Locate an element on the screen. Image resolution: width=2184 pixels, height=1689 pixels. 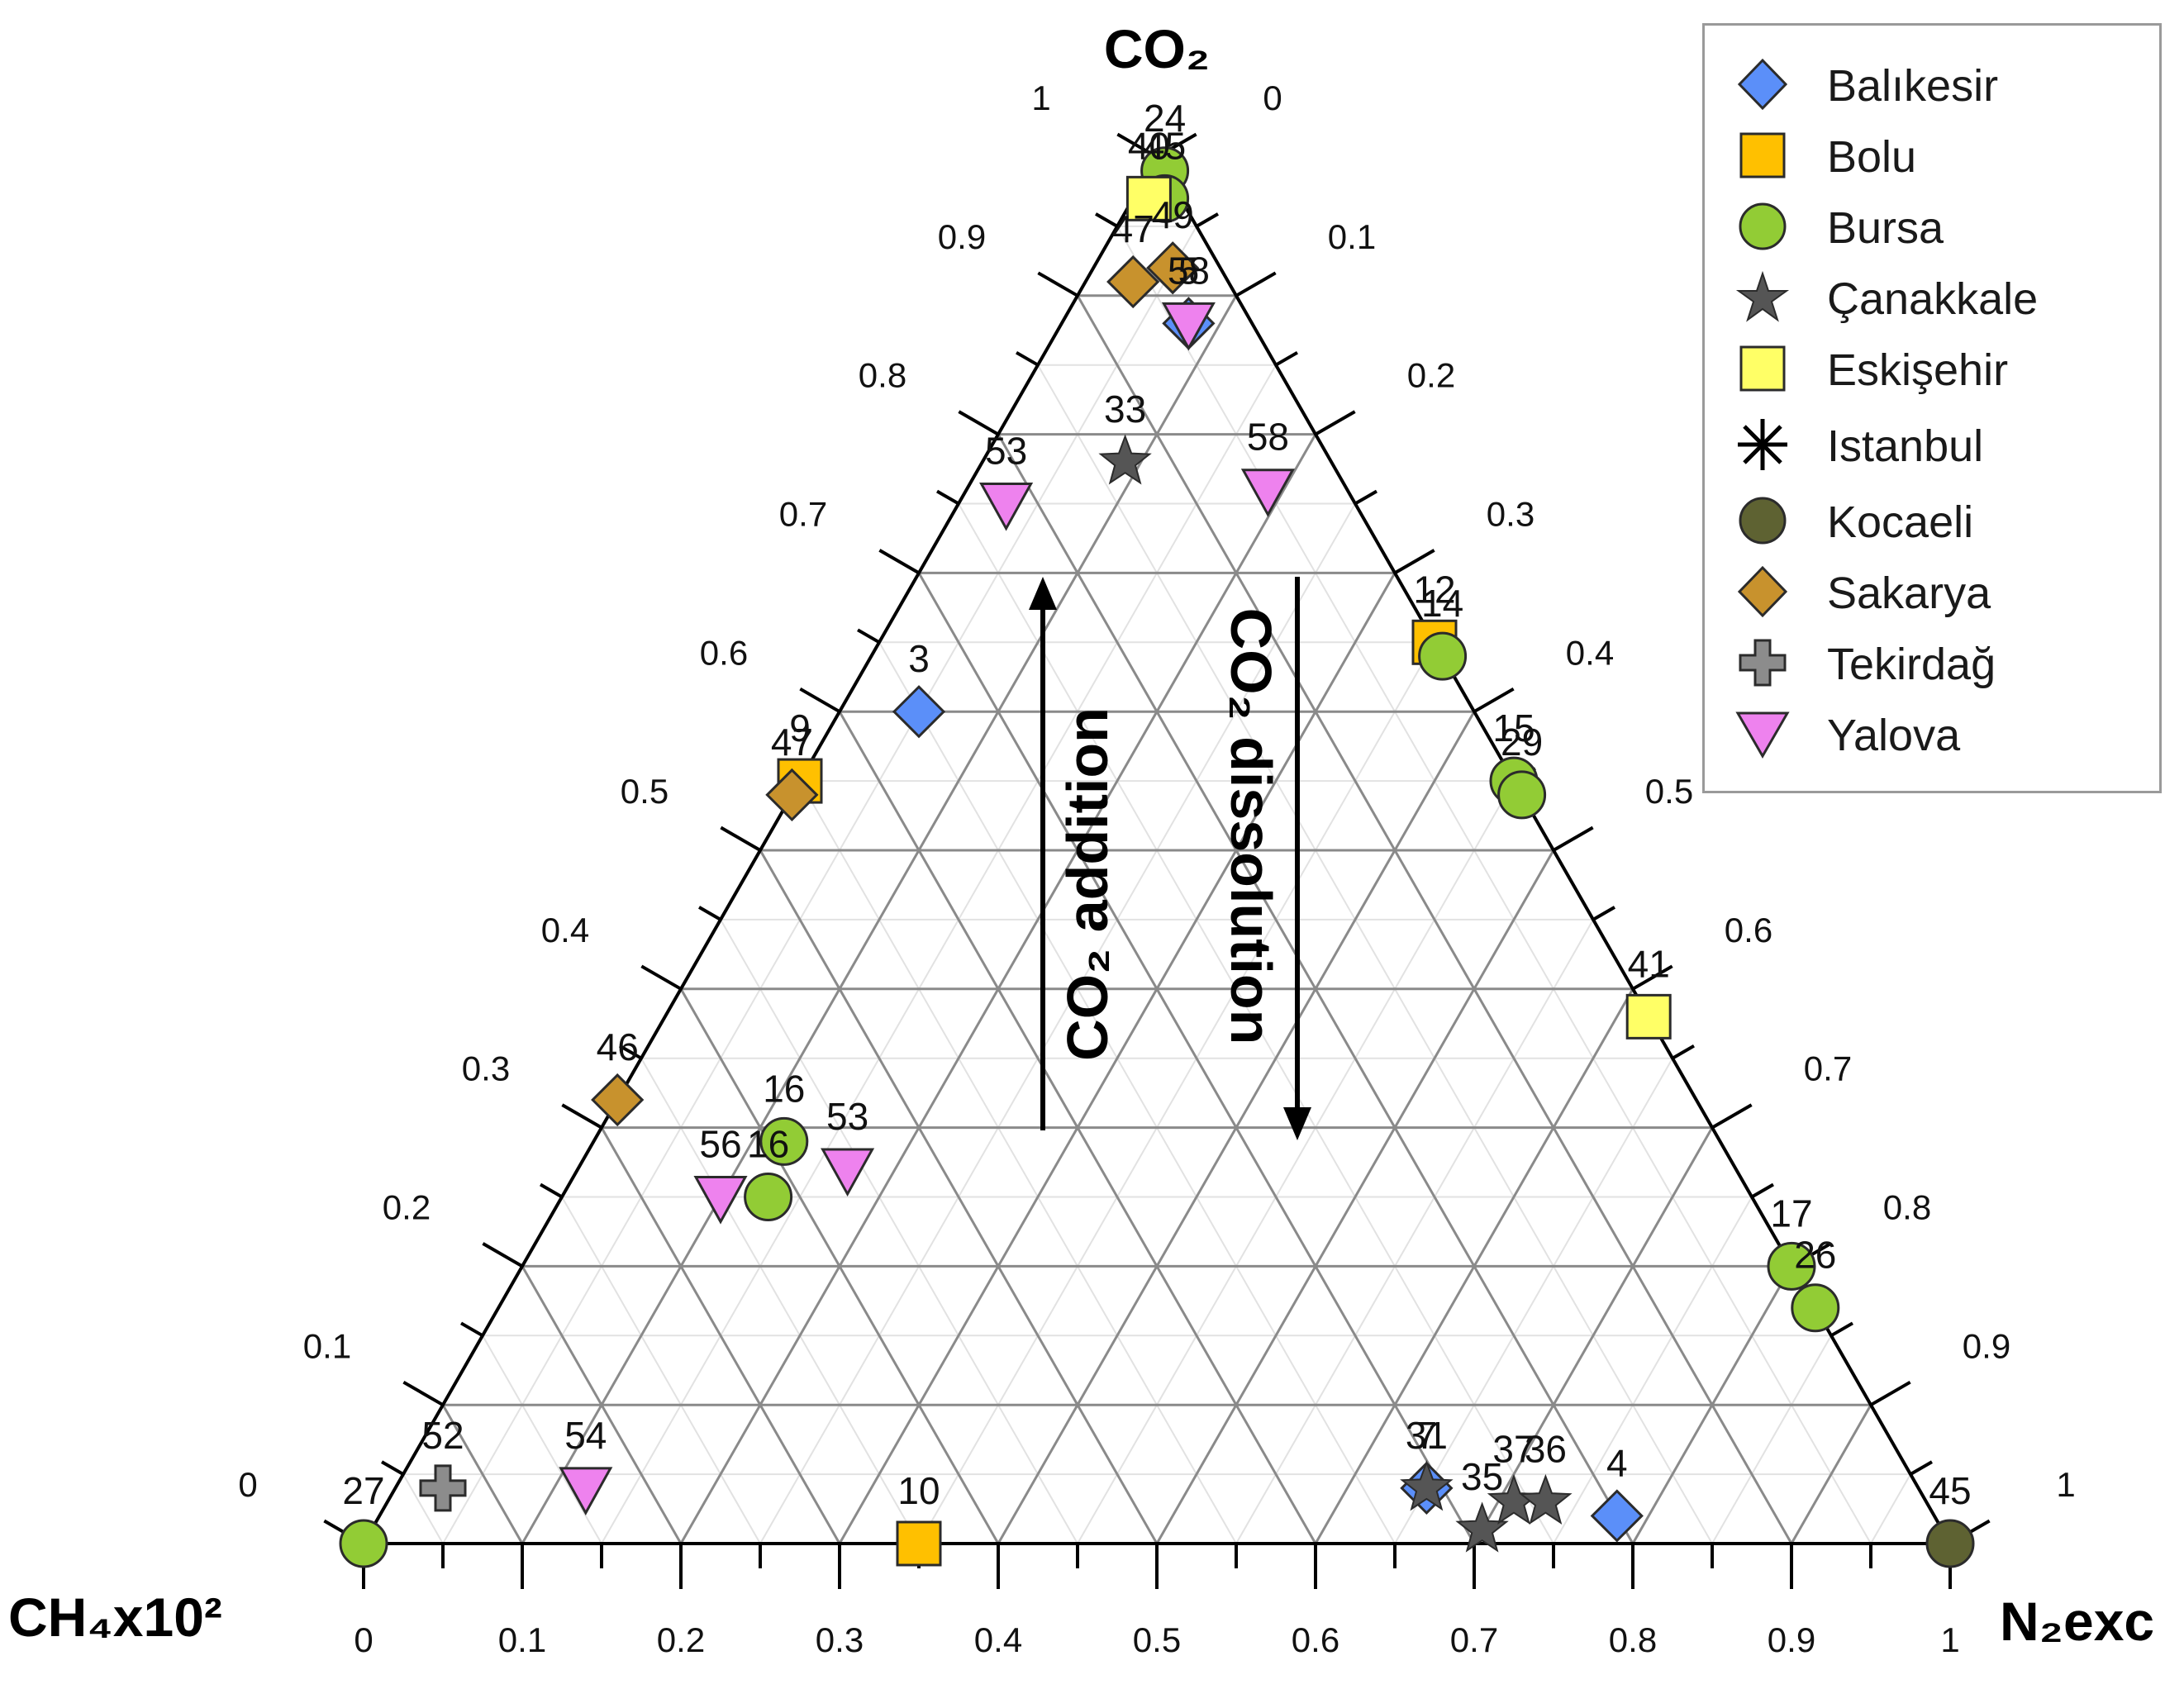
axis-title-co2: CO₂ is located at coordinates (1157, 49).